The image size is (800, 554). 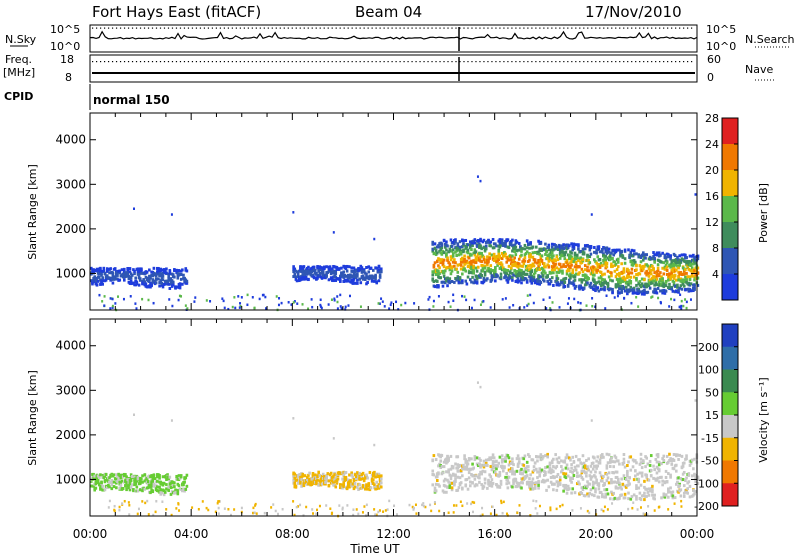 I want to click on power-y-tick-label: 3000, so click(x=70, y=184).